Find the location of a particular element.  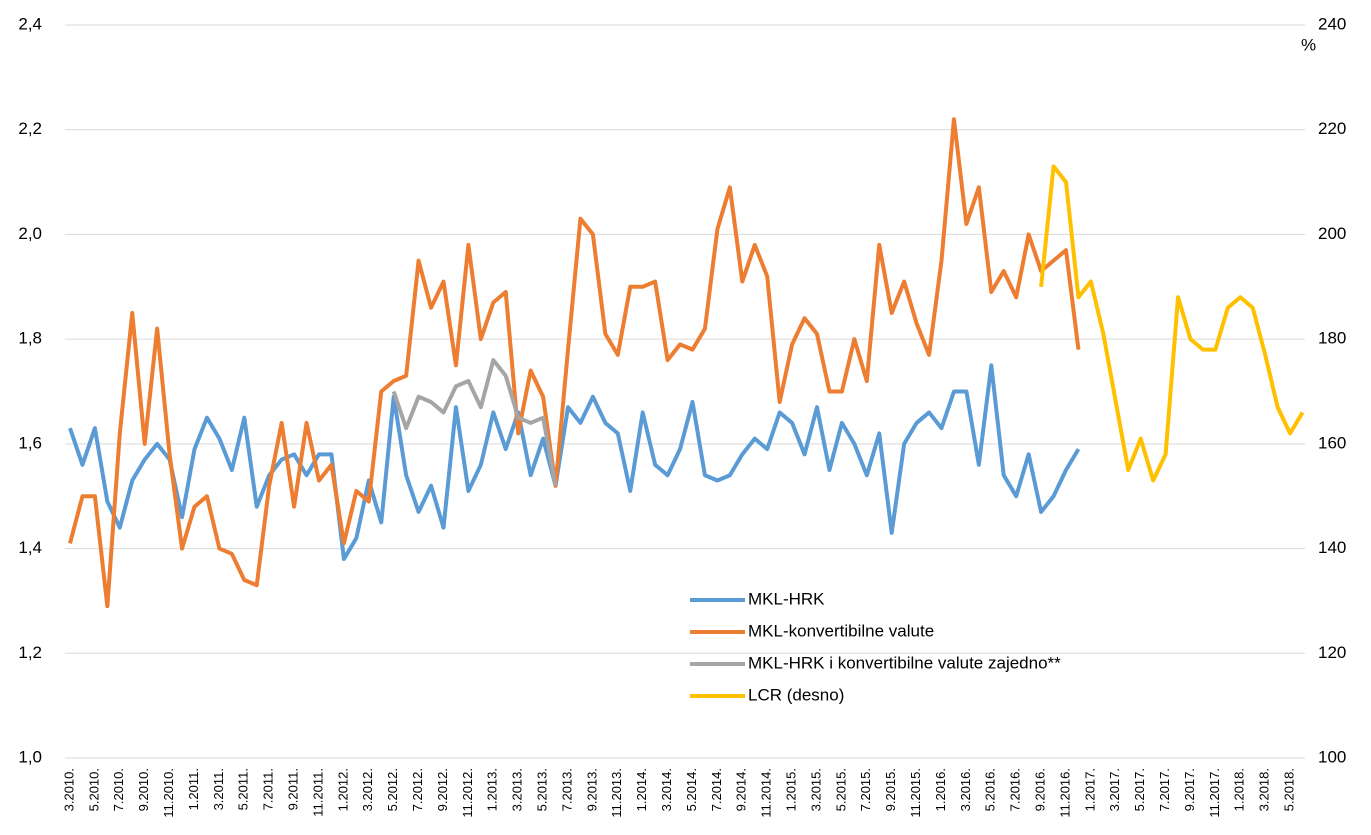

y2-tick-label: 240 is located at coordinates (1332, 23).